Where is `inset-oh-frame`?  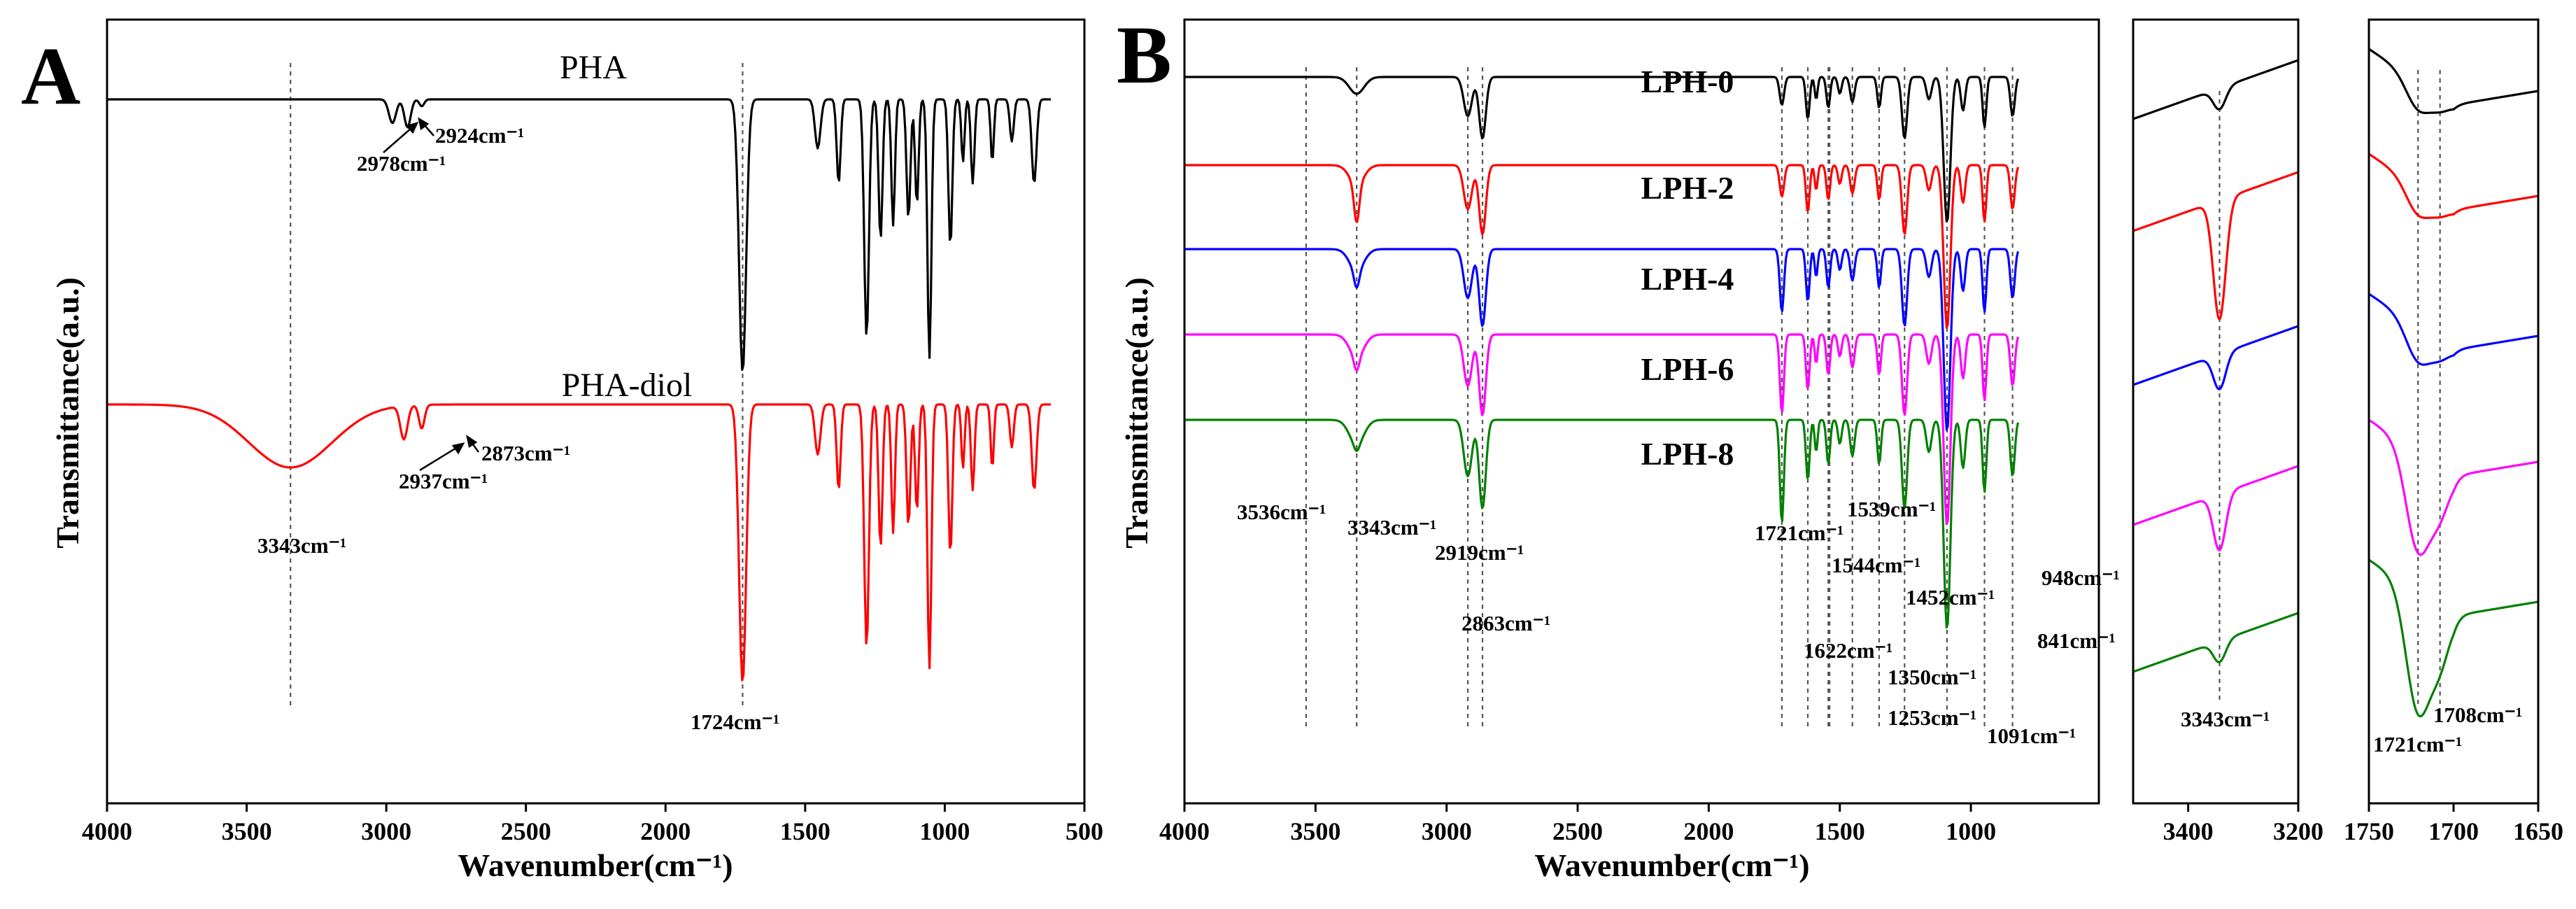
inset-oh-frame is located at coordinates (2216, 412).